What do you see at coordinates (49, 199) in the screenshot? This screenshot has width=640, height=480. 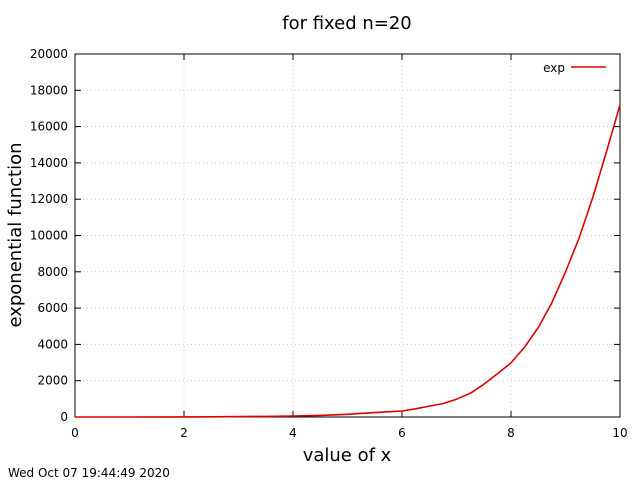 I see `y-tick-label: 12000` at bounding box center [49, 199].